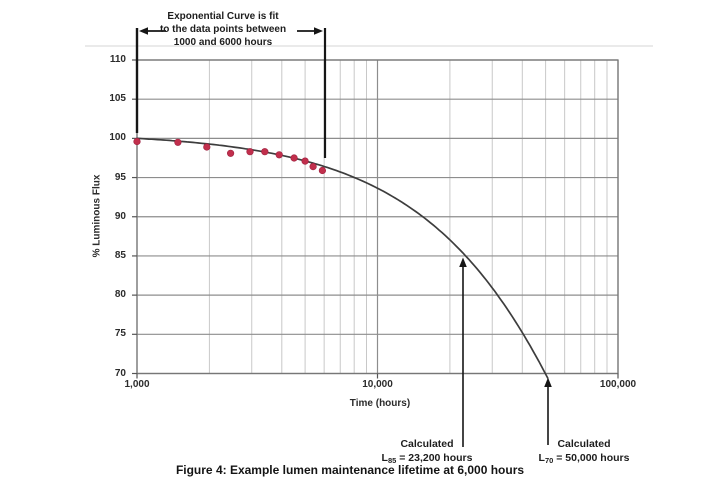  I want to click on y-tick-label: 85, so click(120, 255).